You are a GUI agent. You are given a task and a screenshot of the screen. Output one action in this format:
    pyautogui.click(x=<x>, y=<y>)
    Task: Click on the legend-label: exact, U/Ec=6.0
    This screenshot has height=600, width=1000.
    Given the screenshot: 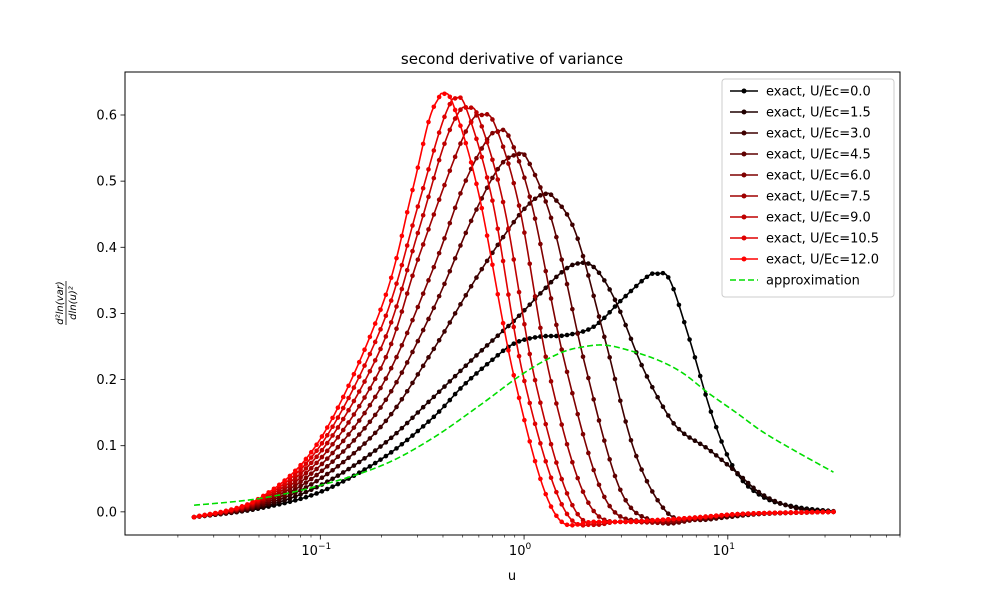 What is the action you would take?
    pyautogui.click(x=818, y=176)
    